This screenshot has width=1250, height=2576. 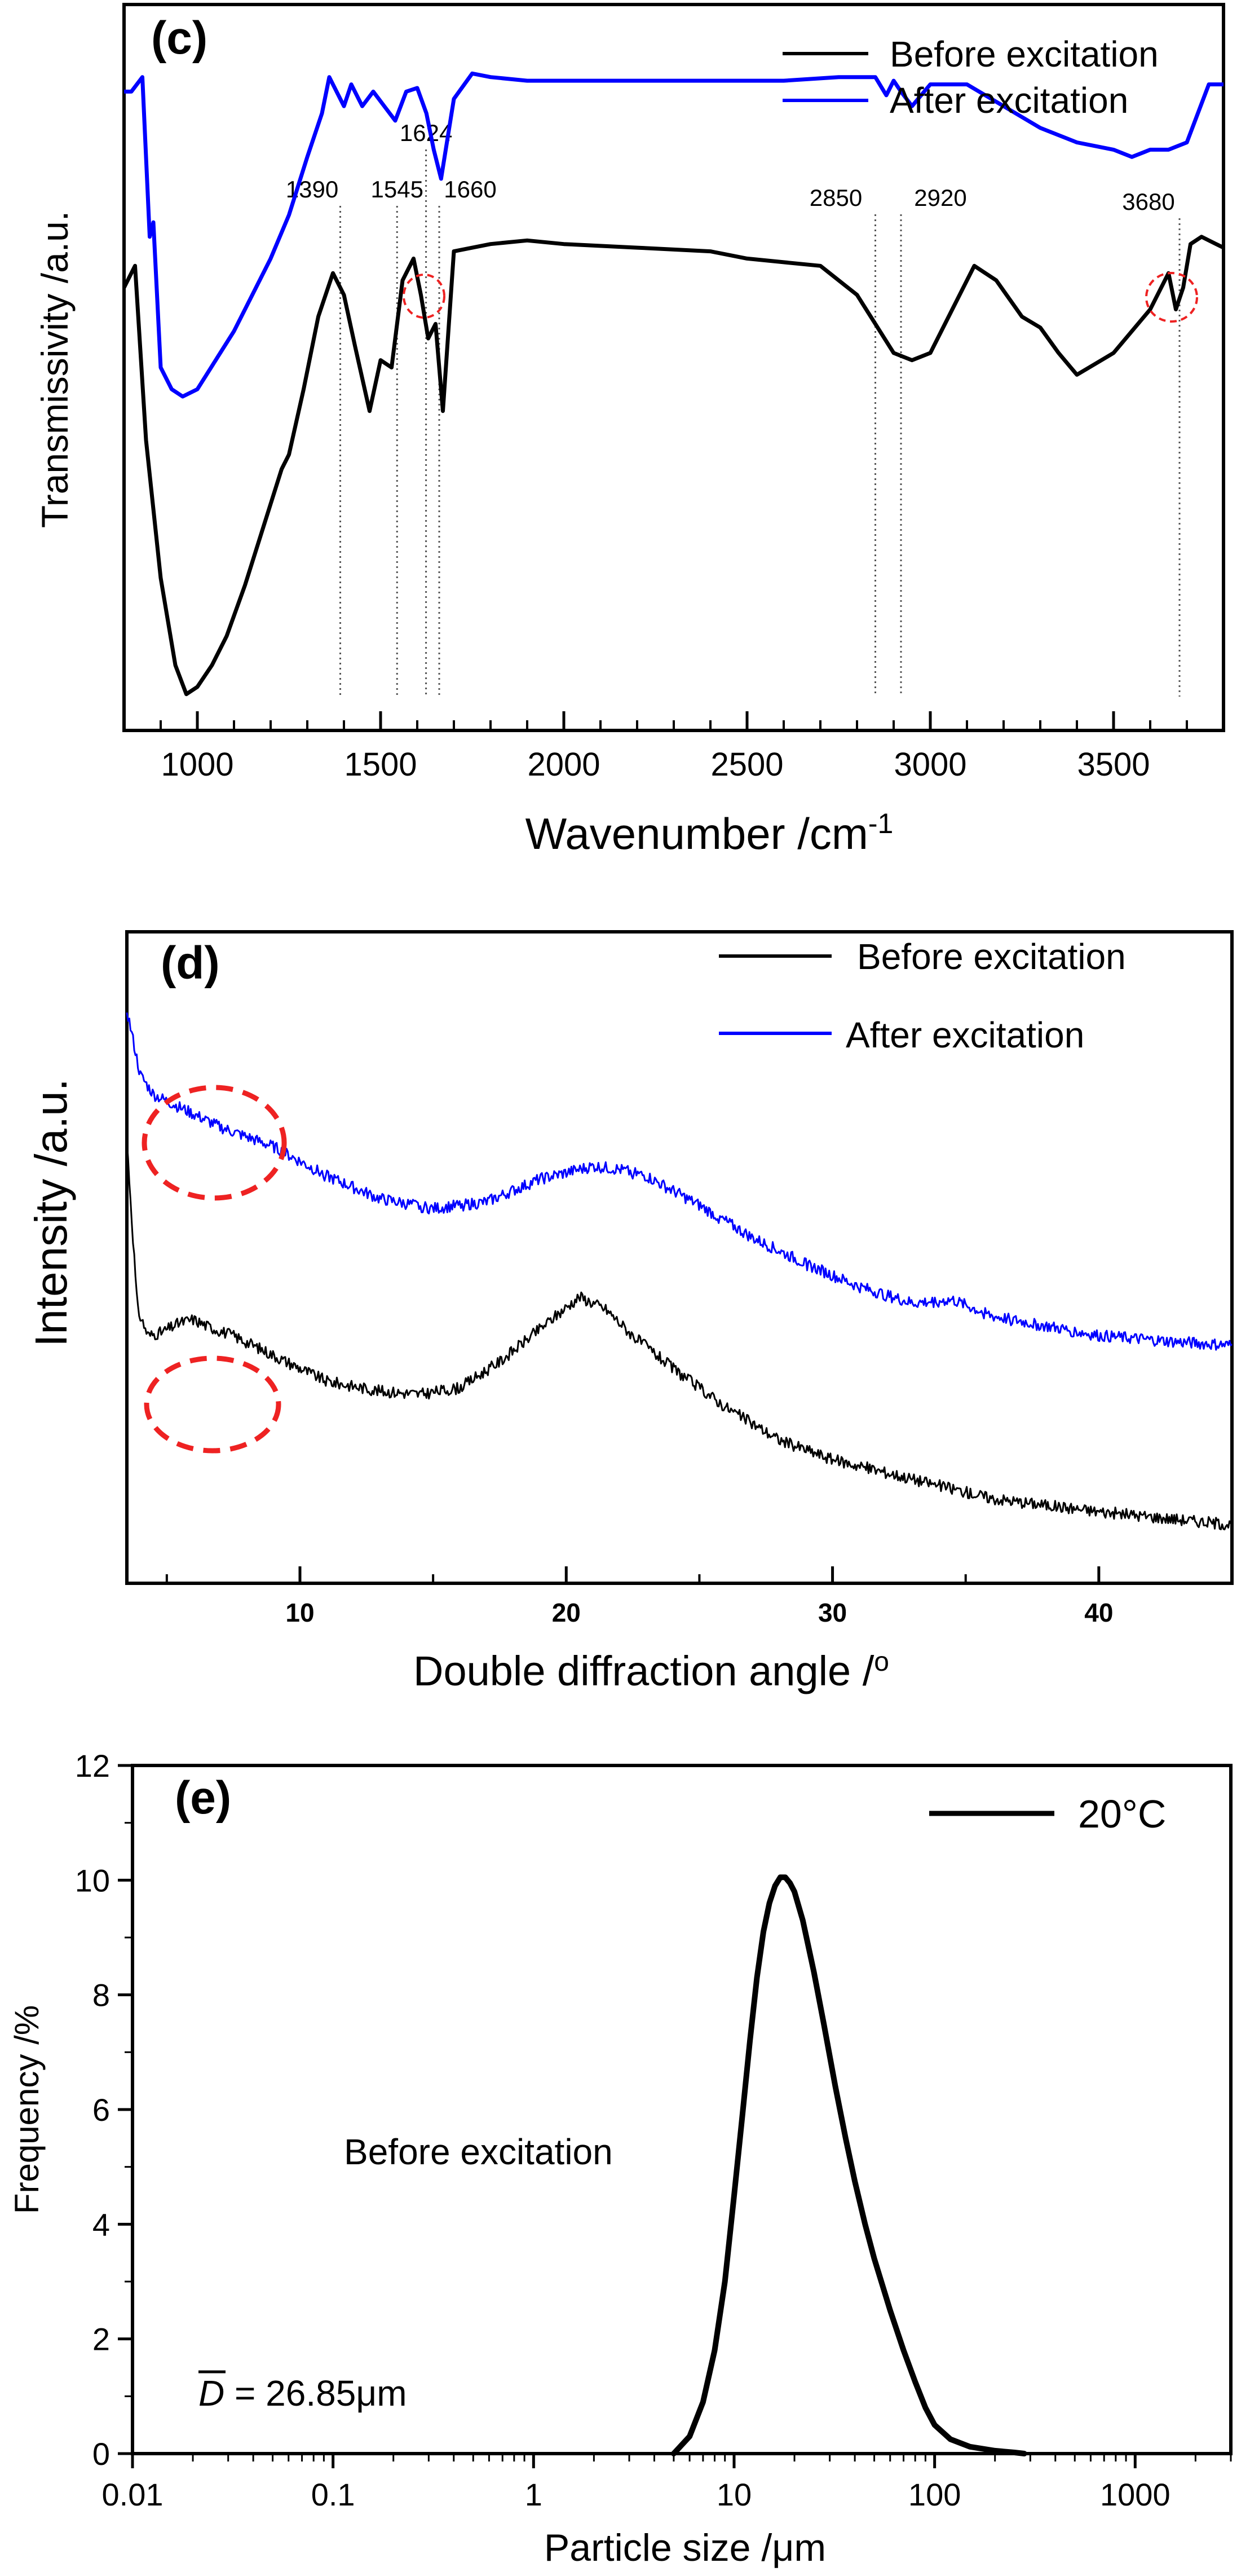 I want to click on panel-e-x-tick-label: 0.01, so click(x=133, y=2494).